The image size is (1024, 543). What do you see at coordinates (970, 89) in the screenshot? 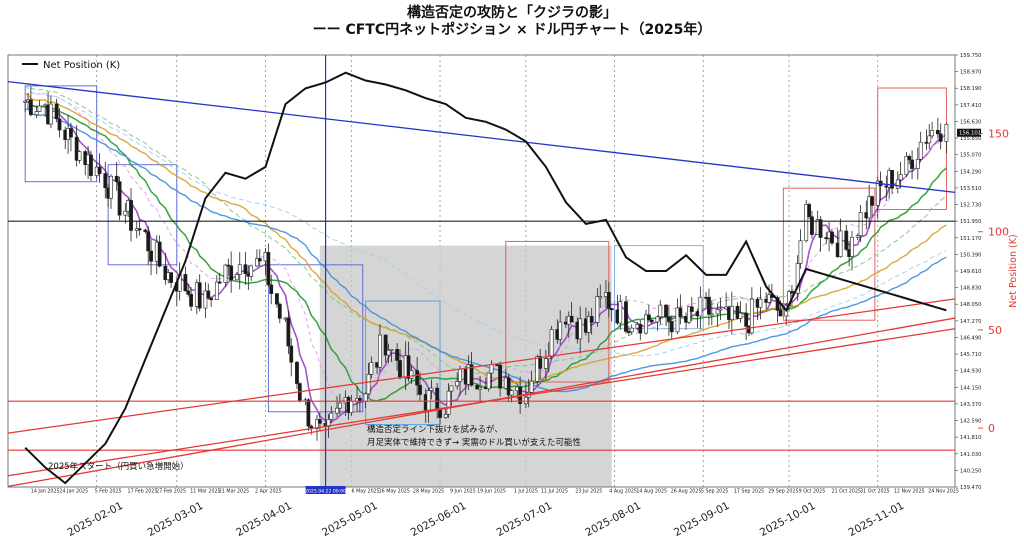
I see `price-tick-label: 158.190` at bounding box center [970, 89].